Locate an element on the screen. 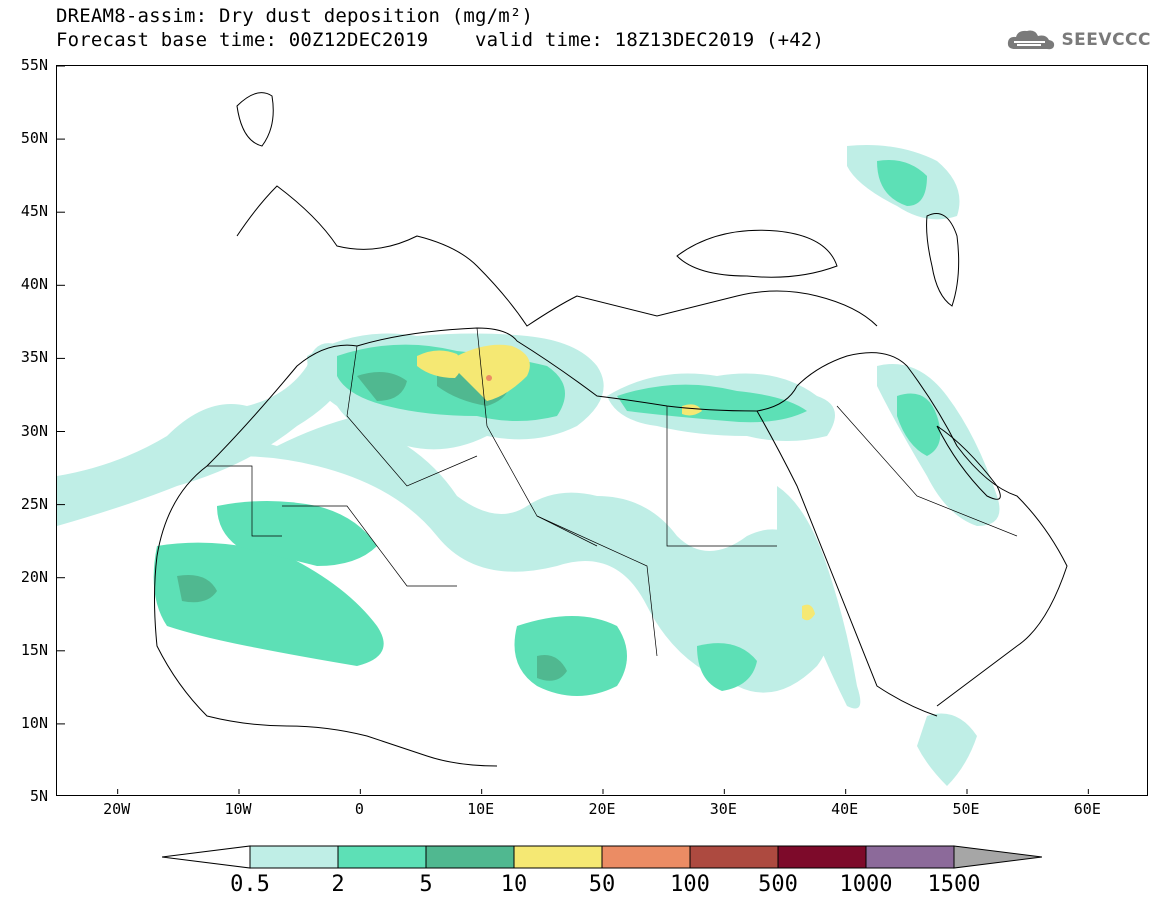  lat-label: 35N is located at coordinates (34, 357).